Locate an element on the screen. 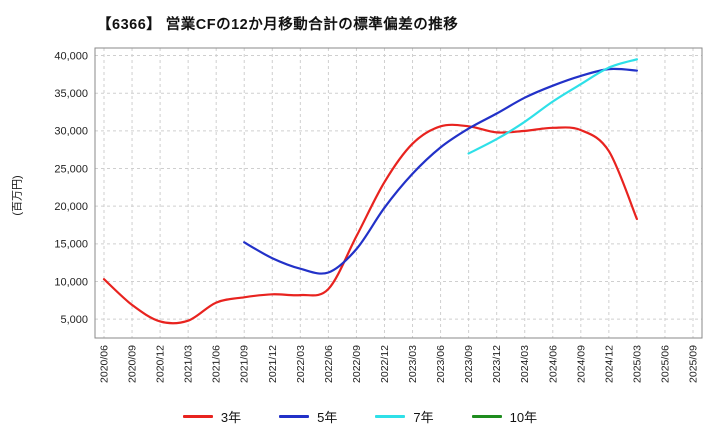 The height and width of the screenshot is (440, 720). svg-text: 2025/09 is located at coordinates (694, 364).